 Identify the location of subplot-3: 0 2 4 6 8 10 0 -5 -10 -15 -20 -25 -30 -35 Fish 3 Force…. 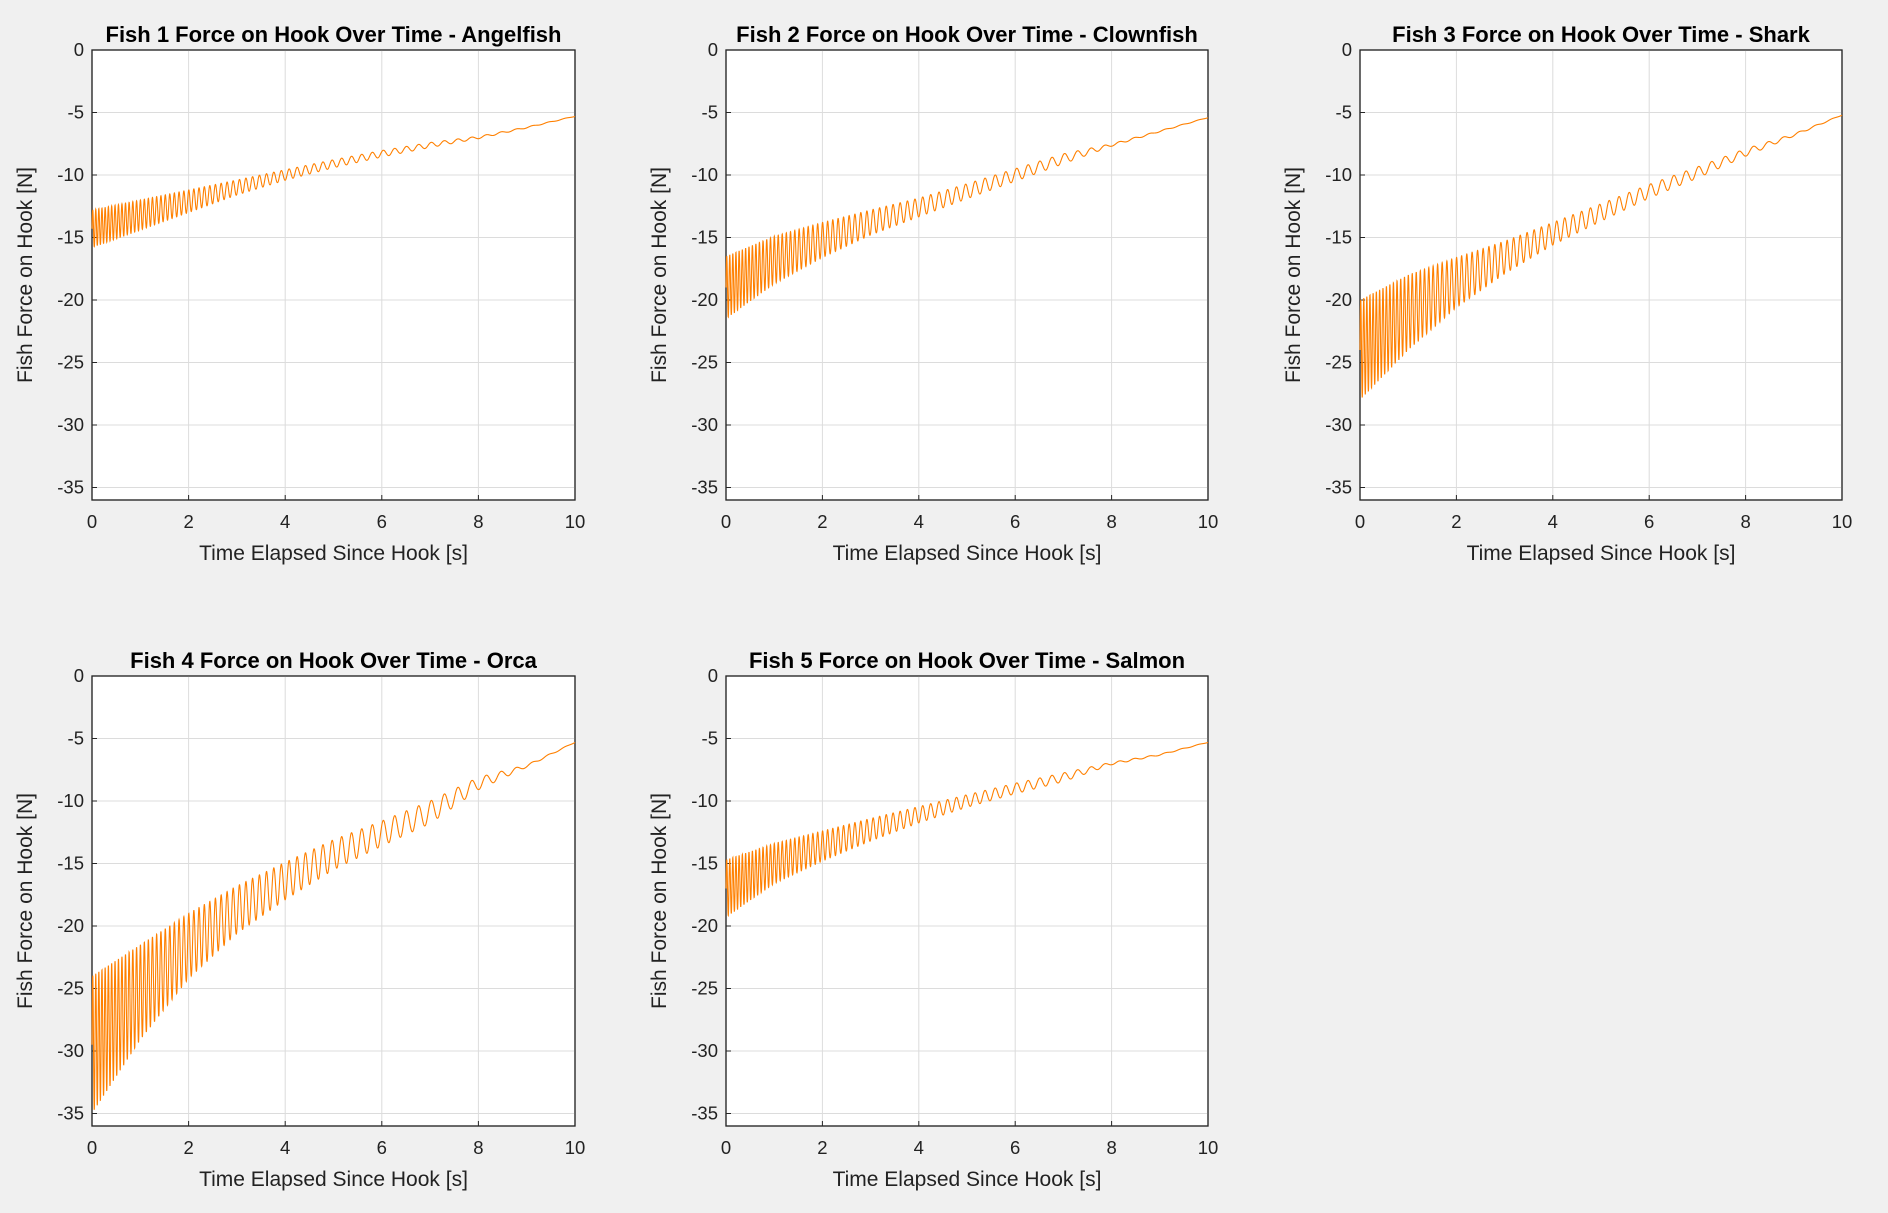
(1567, 293).